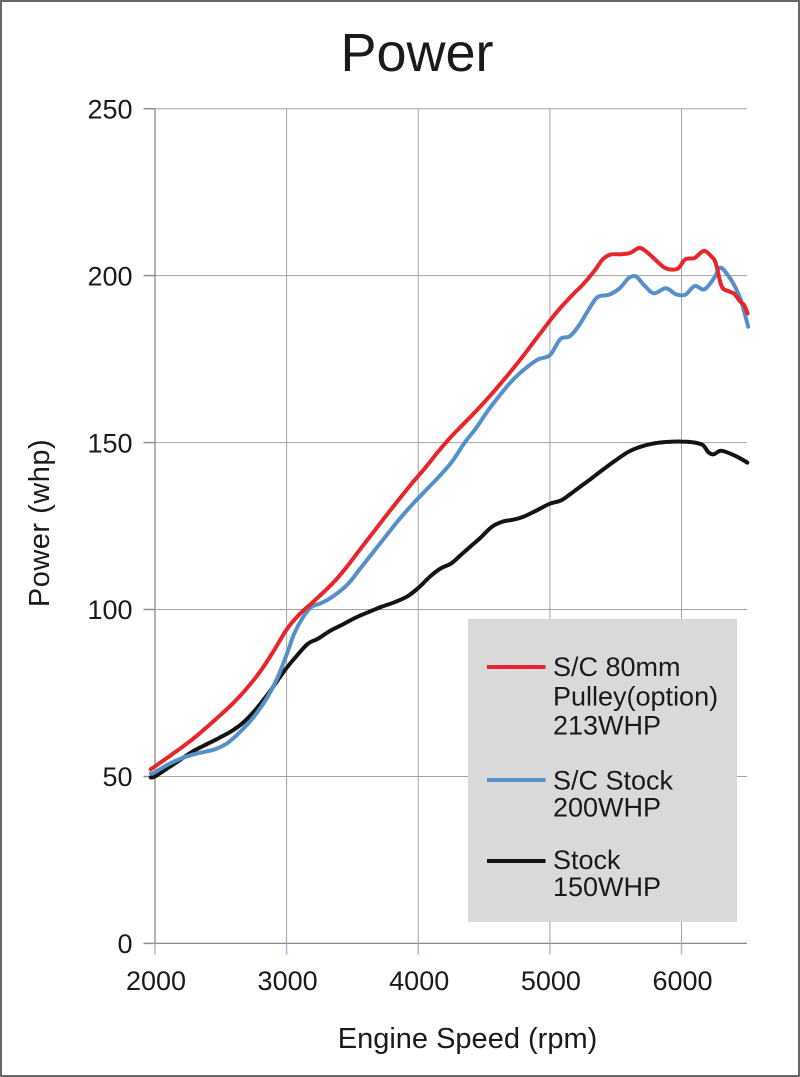 The width and height of the screenshot is (800, 1077). Describe the element at coordinates (617, 667) in the screenshot. I see `svg-text: S/C 80mm` at that location.